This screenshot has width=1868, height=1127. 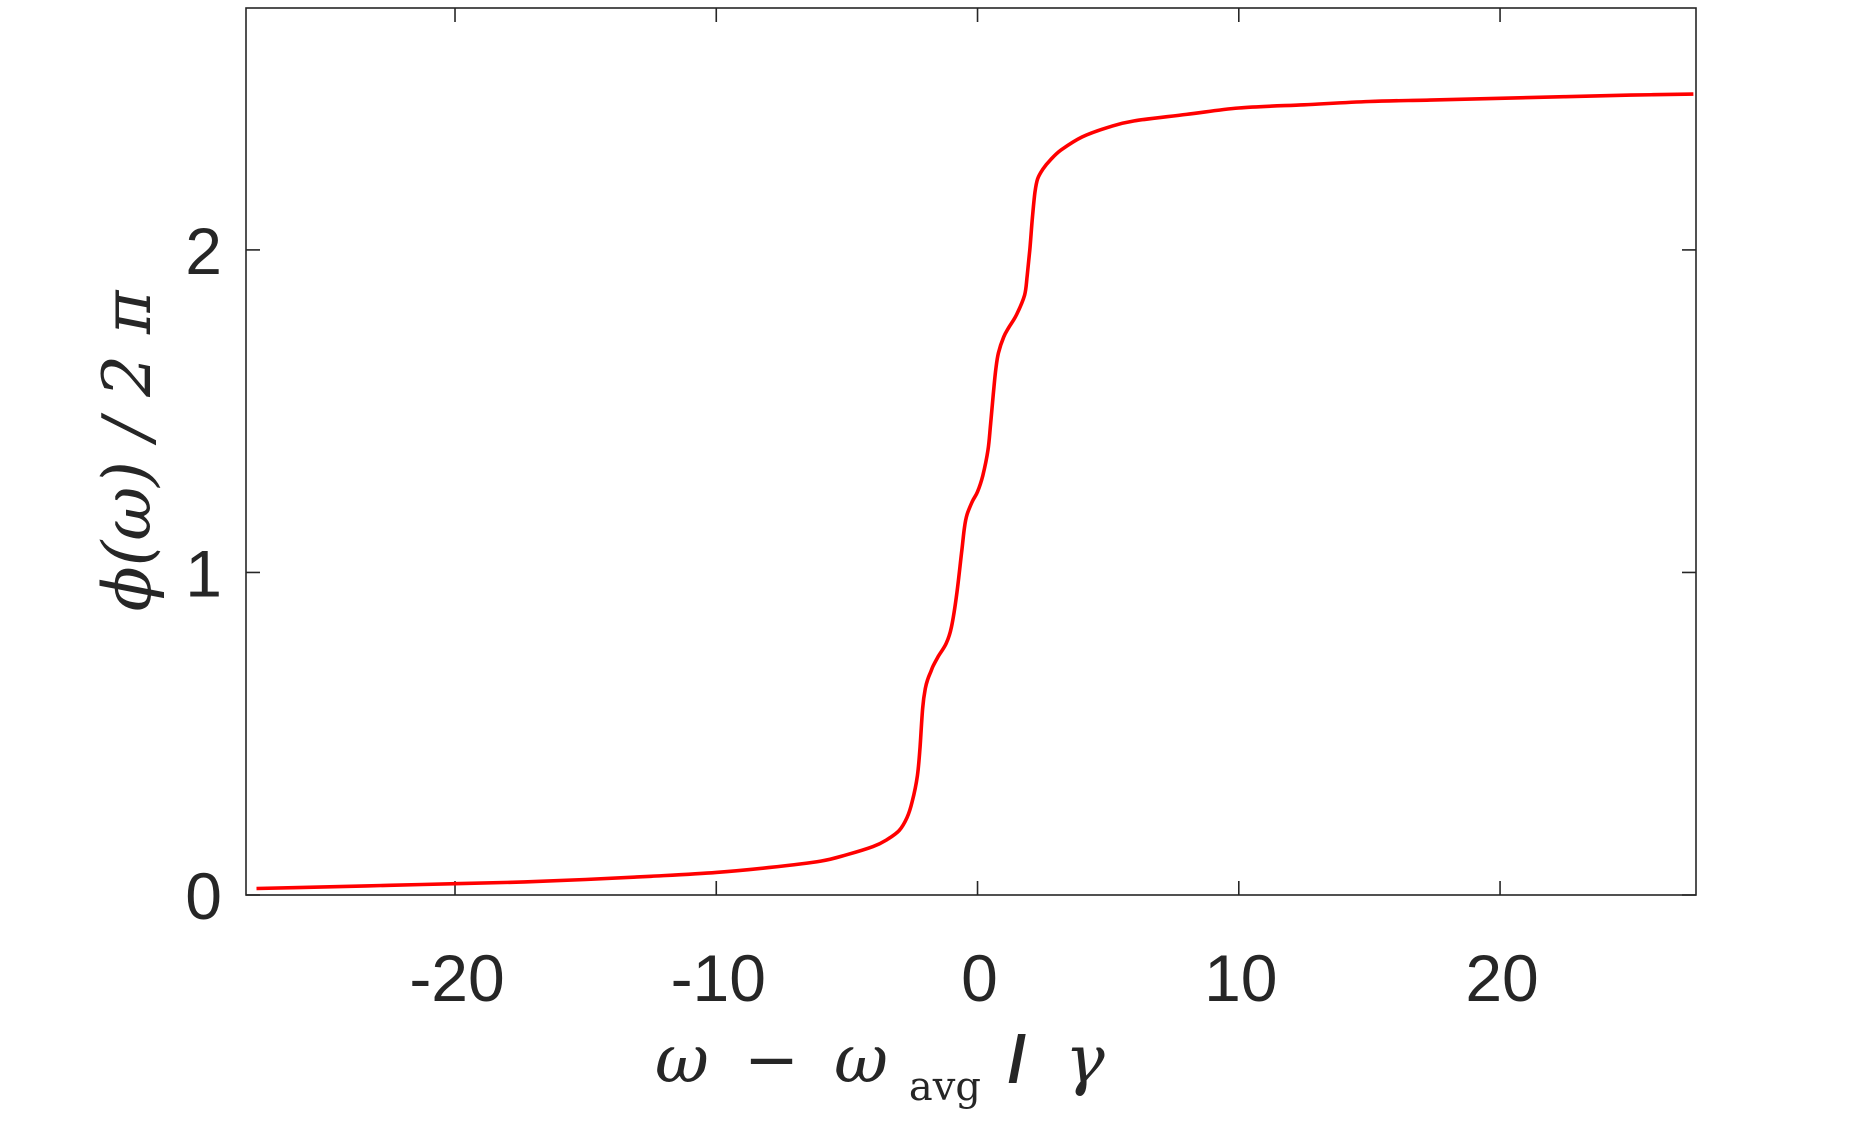 What do you see at coordinates (203, 896) in the screenshot?
I see `y-tick-label: 0` at bounding box center [203, 896].